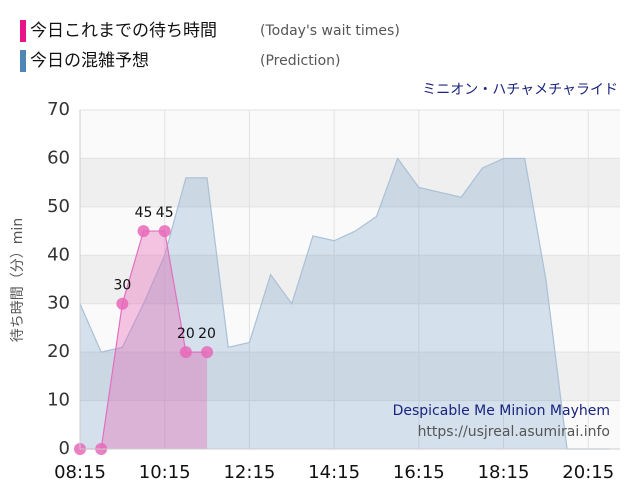 This screenshot has height=504, width=640. I want to click on x-tick-label: 18:15, so click(504, 472).